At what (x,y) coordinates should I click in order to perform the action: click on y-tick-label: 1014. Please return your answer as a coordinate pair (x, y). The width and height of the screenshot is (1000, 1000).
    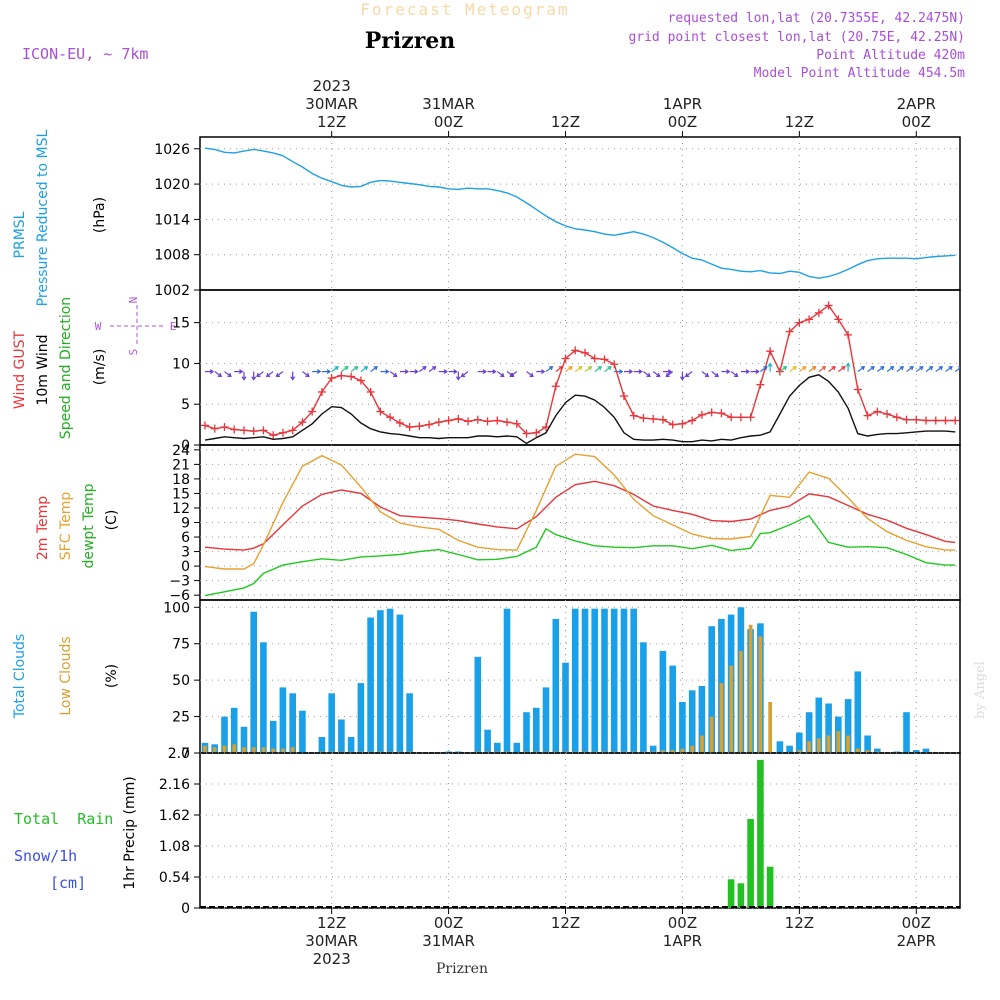
    Looking at the image, I should click on (172, 220).